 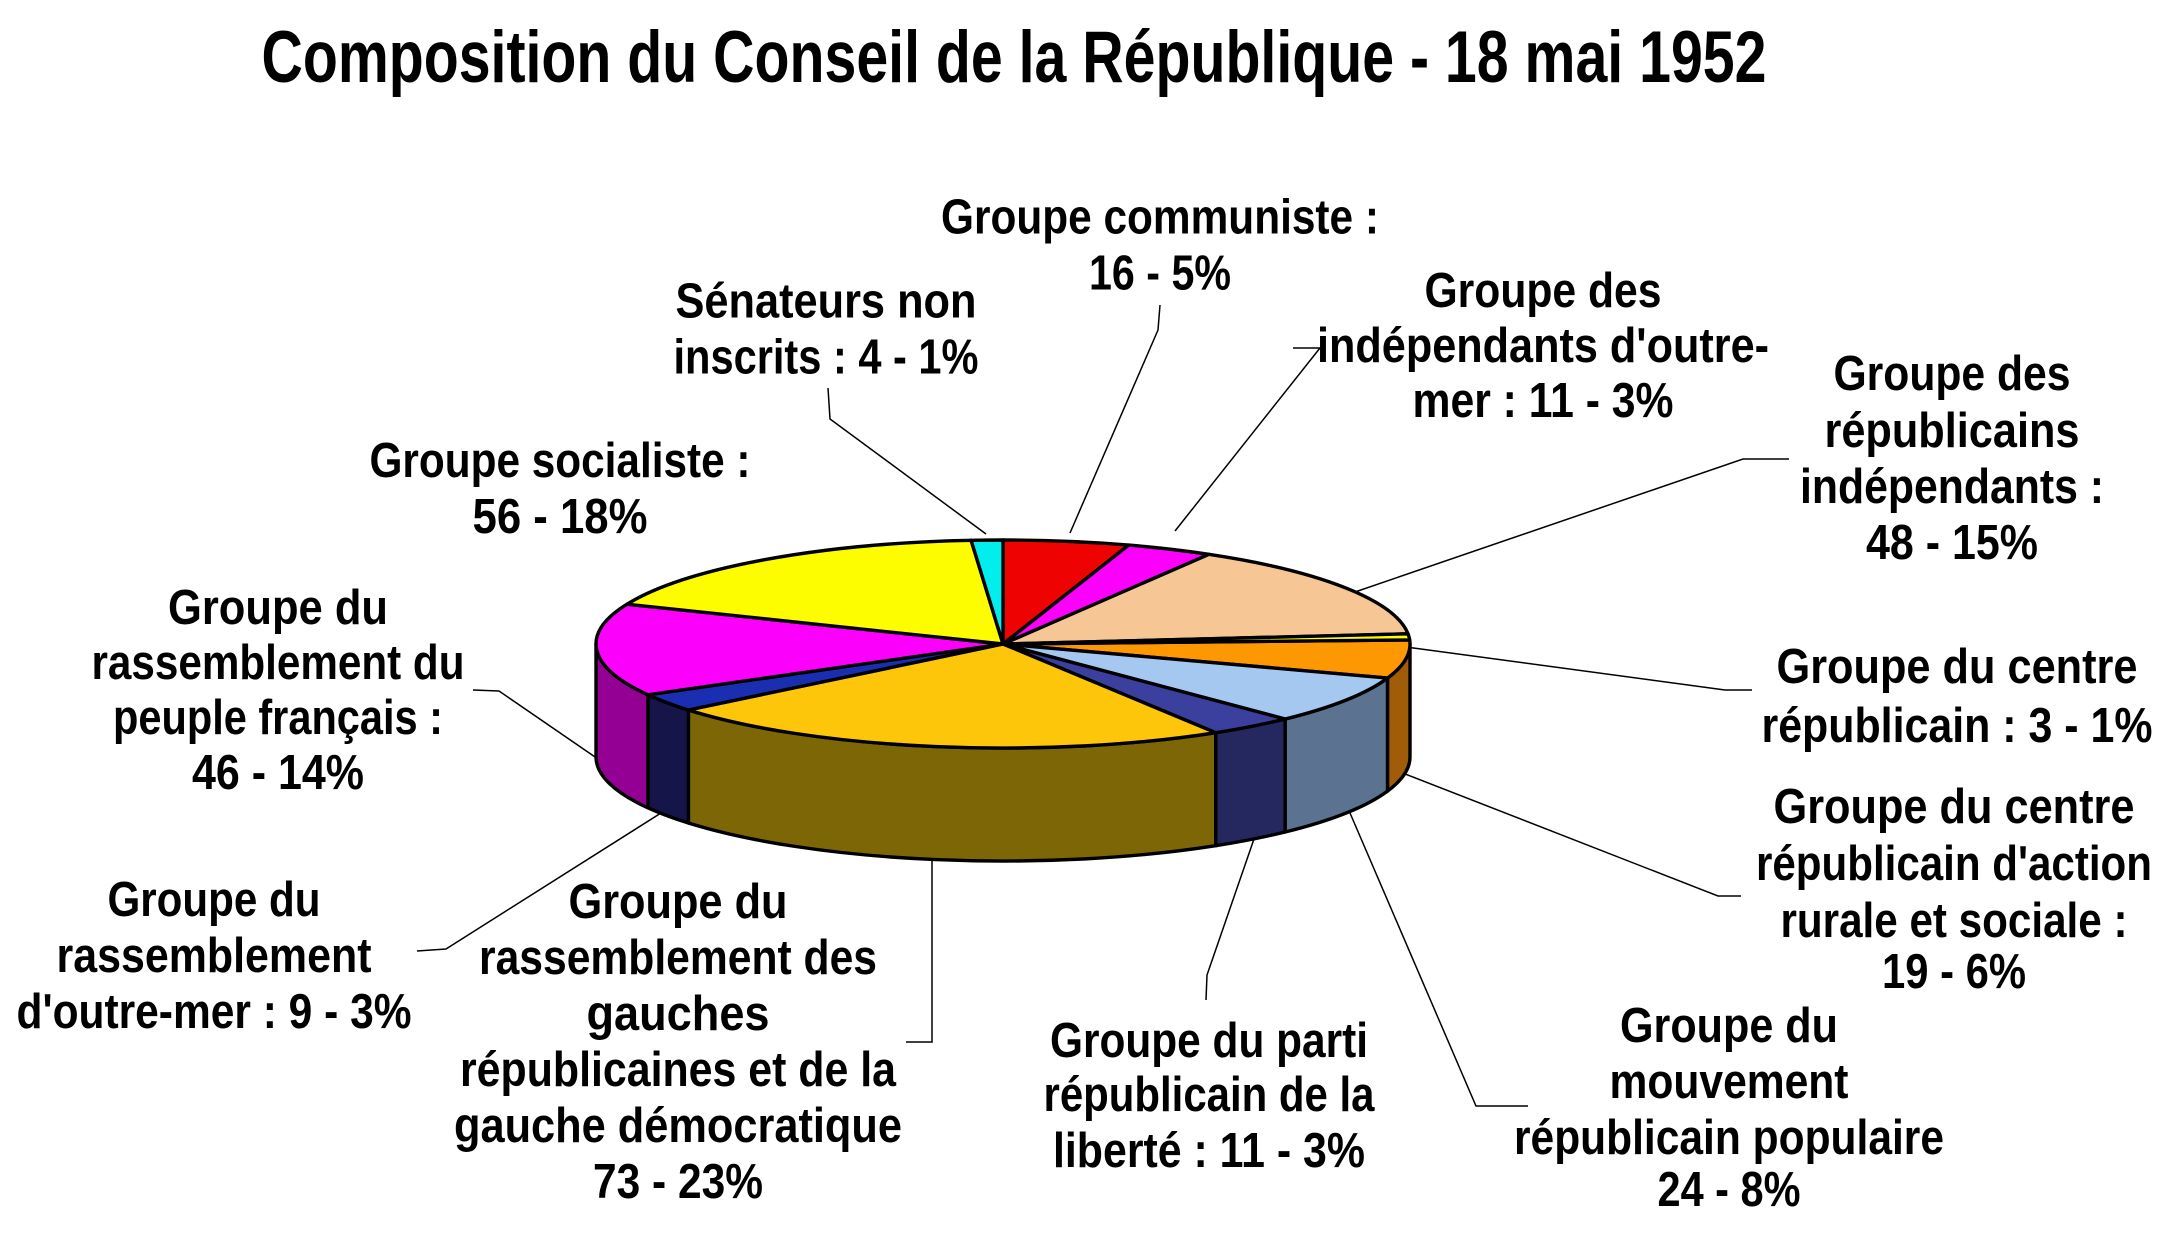 What do you see at coordinates (1209, 1151) in the screenshot?
I see `svg-text: liberté : 11 - 3%` at bounding box center [1209, 1151].